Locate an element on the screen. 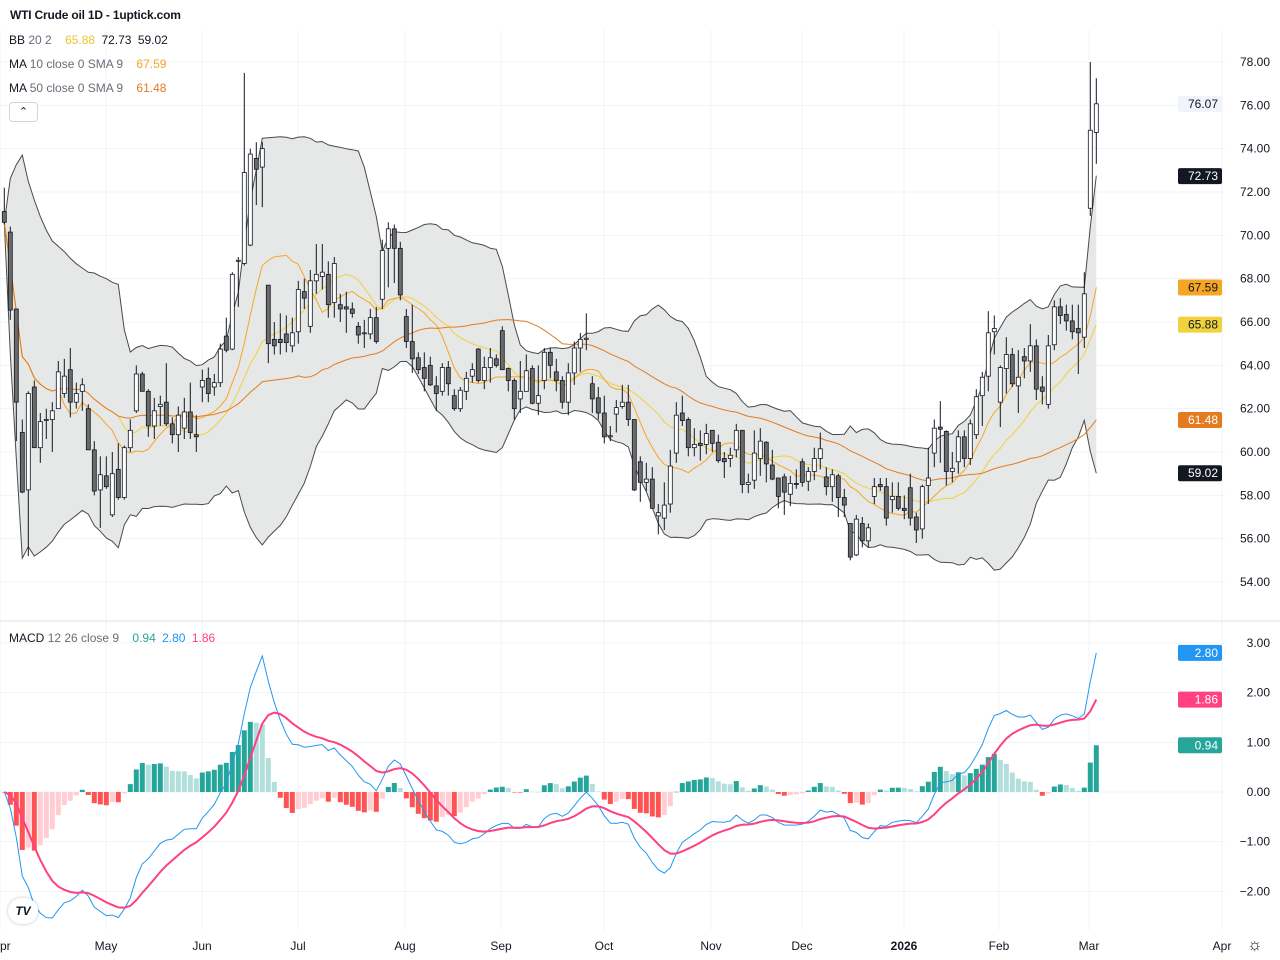 The image size is (1280, 960). time-axis-label: 2026 is located at coordinates (904, 946).